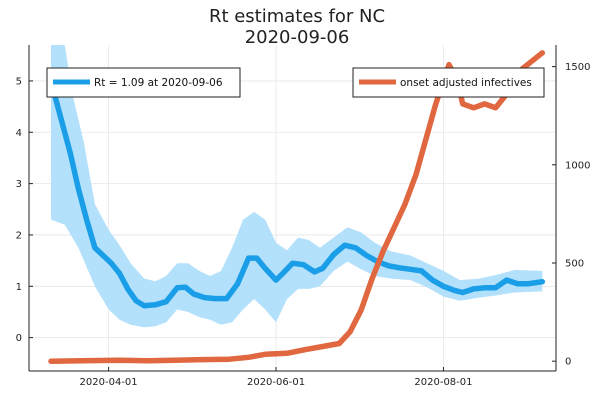  I want to click on y-left-tick-label: 4, so click(19, 133).